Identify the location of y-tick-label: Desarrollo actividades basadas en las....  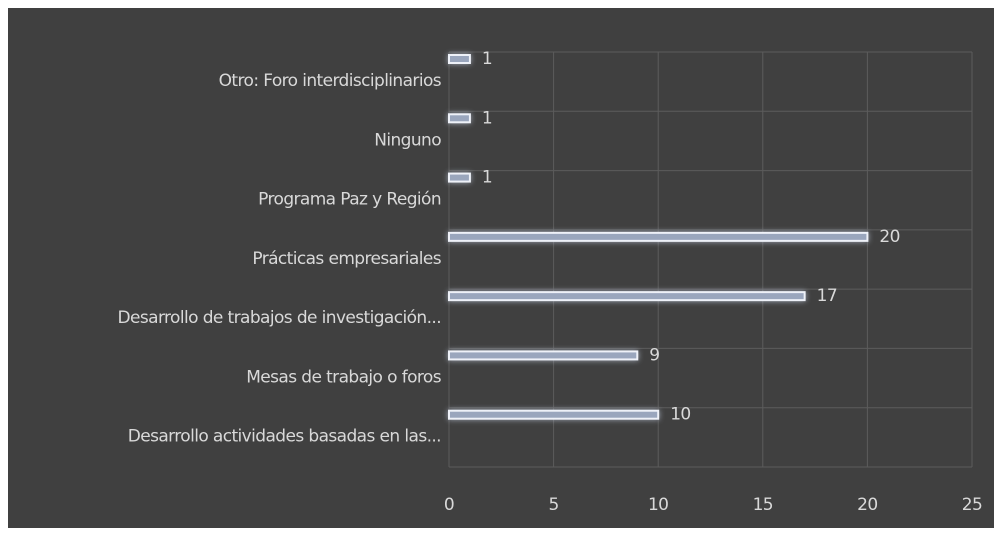
(284, 437).